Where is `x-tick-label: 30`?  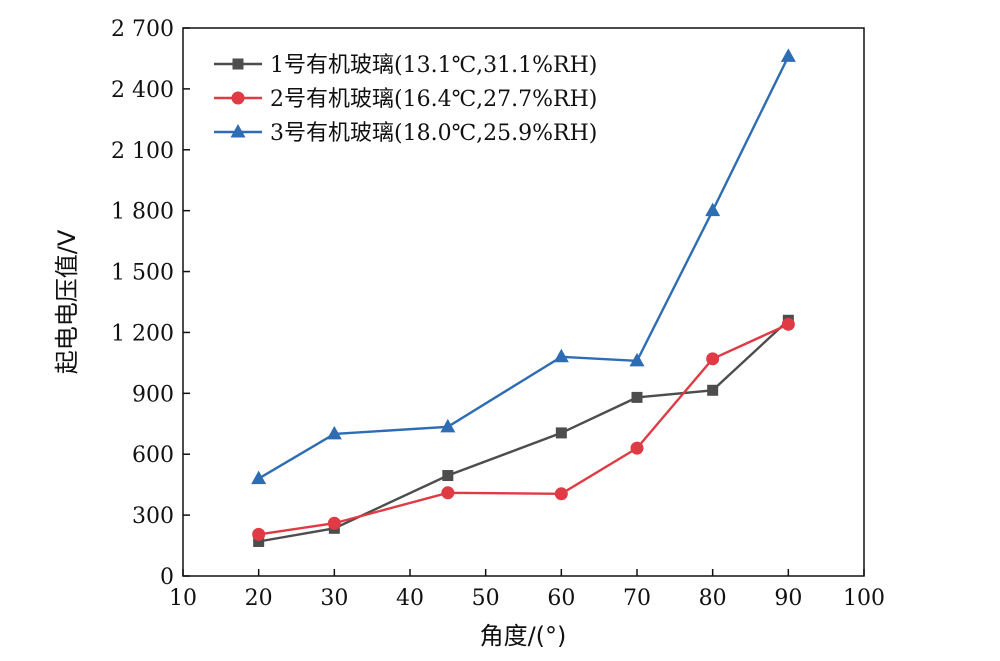
x-tick-label: 30 is located at coordinates (334, 598).